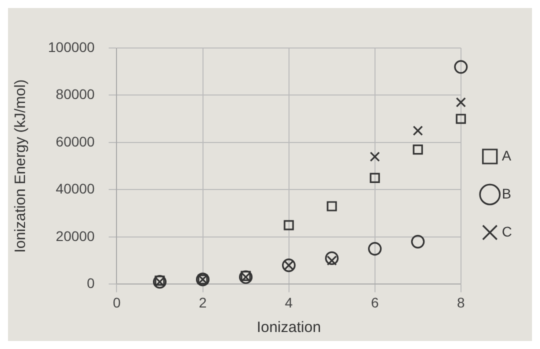 The image size is (540, 349). Describe the element at coordinates (75, 236) in the screenshot. I see `y-tick-label: 20000` at that location.